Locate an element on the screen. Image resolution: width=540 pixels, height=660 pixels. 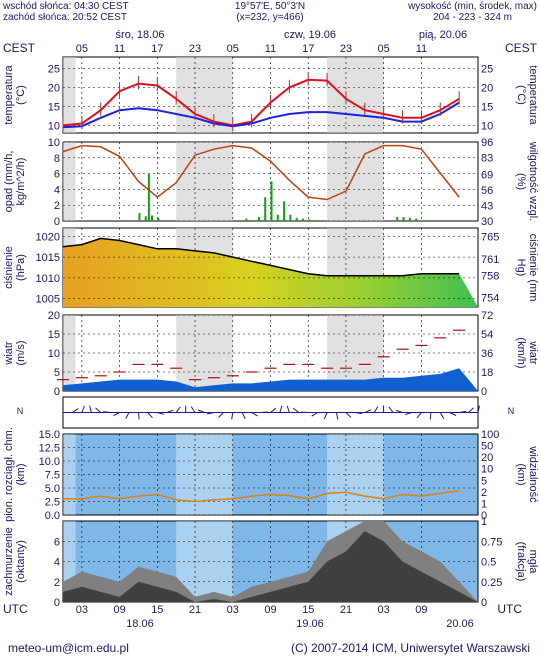
precipitation_humidity-ytick-label: 8 is located at coordinates (57, 159).